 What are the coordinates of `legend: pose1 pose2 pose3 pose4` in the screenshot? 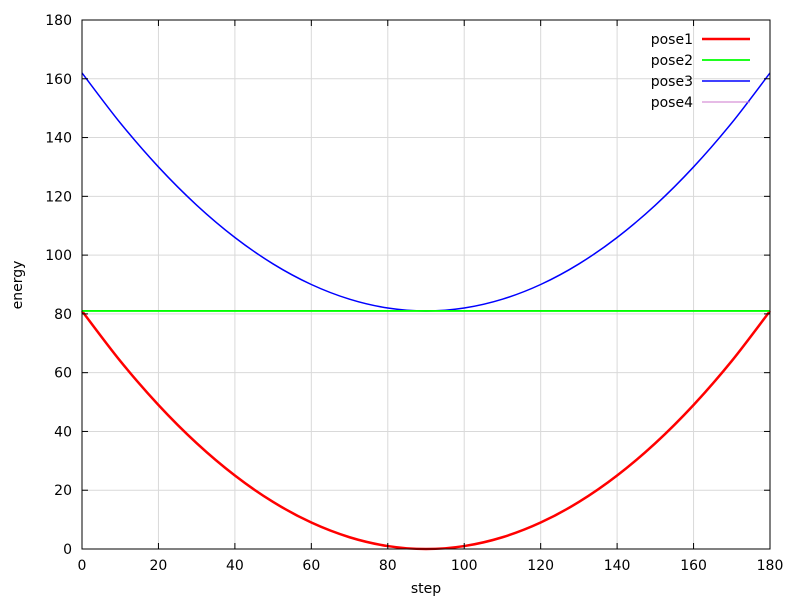 It's located at (700, 71).